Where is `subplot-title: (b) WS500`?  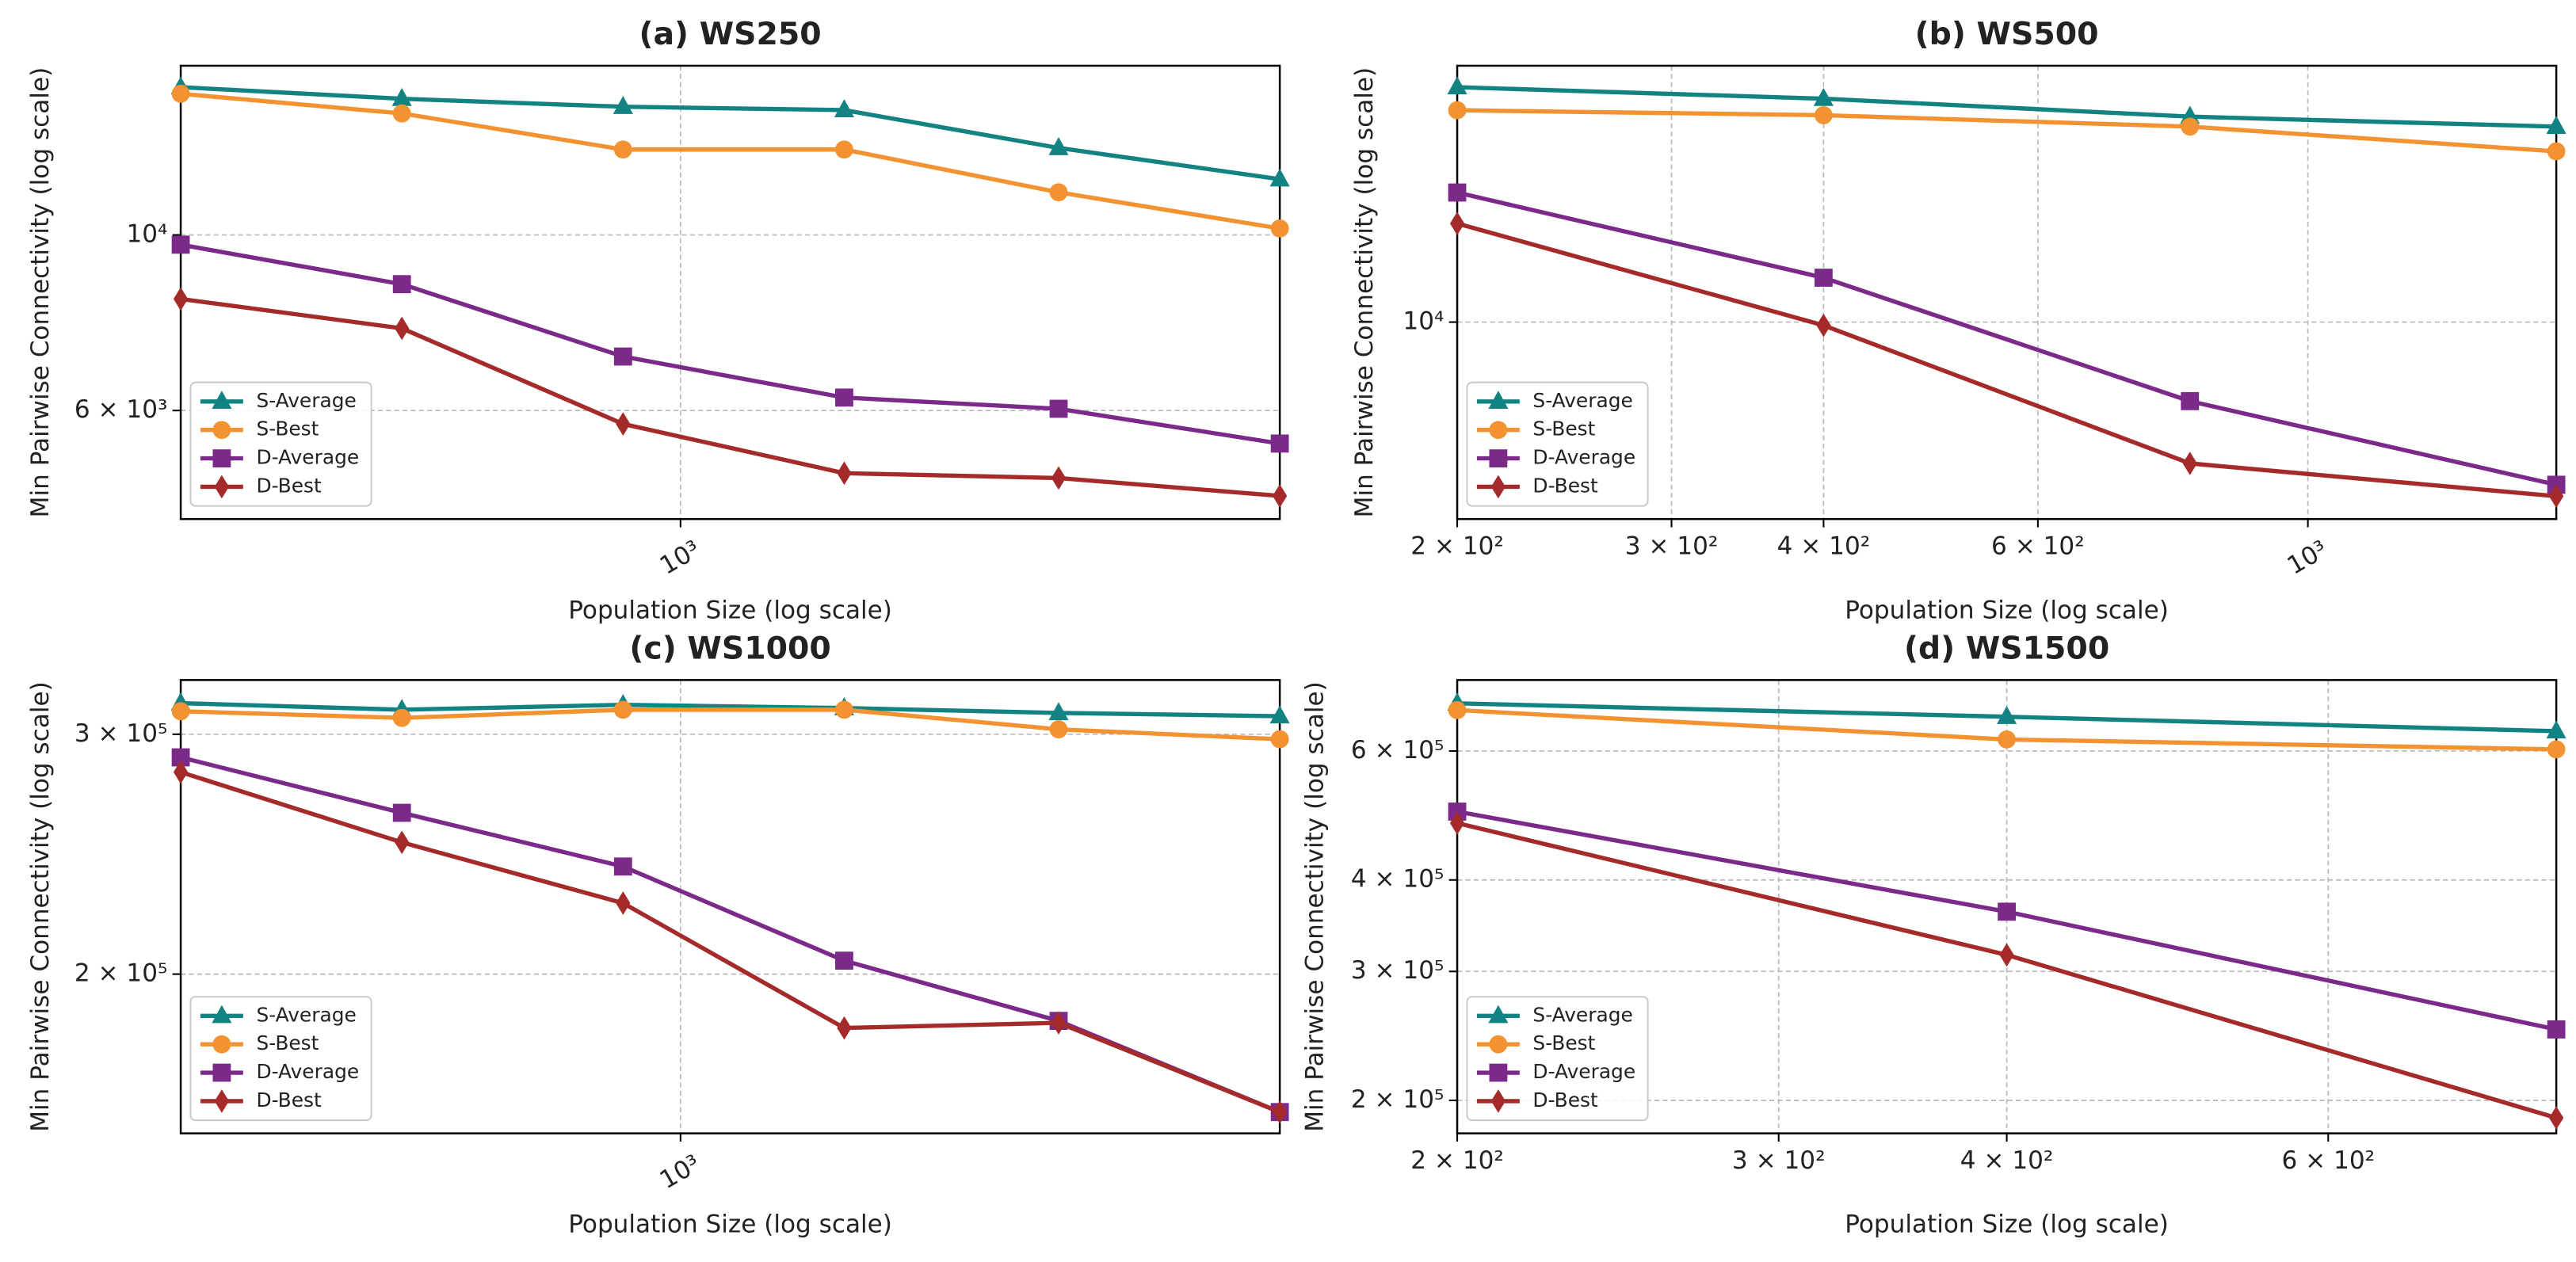
subplot-title: (b) WS500 is located at coordinates (2007, 34).